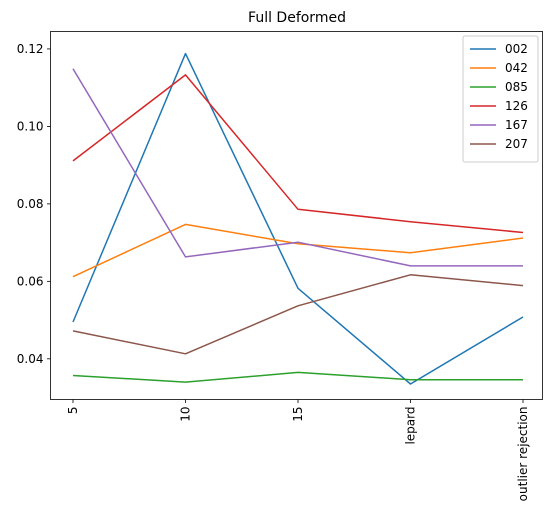 This screenshot has height=529, width=556. Describe the element at coordinates (186, 414) in the screenshot. I see `x-tick-label: 10` at that location.